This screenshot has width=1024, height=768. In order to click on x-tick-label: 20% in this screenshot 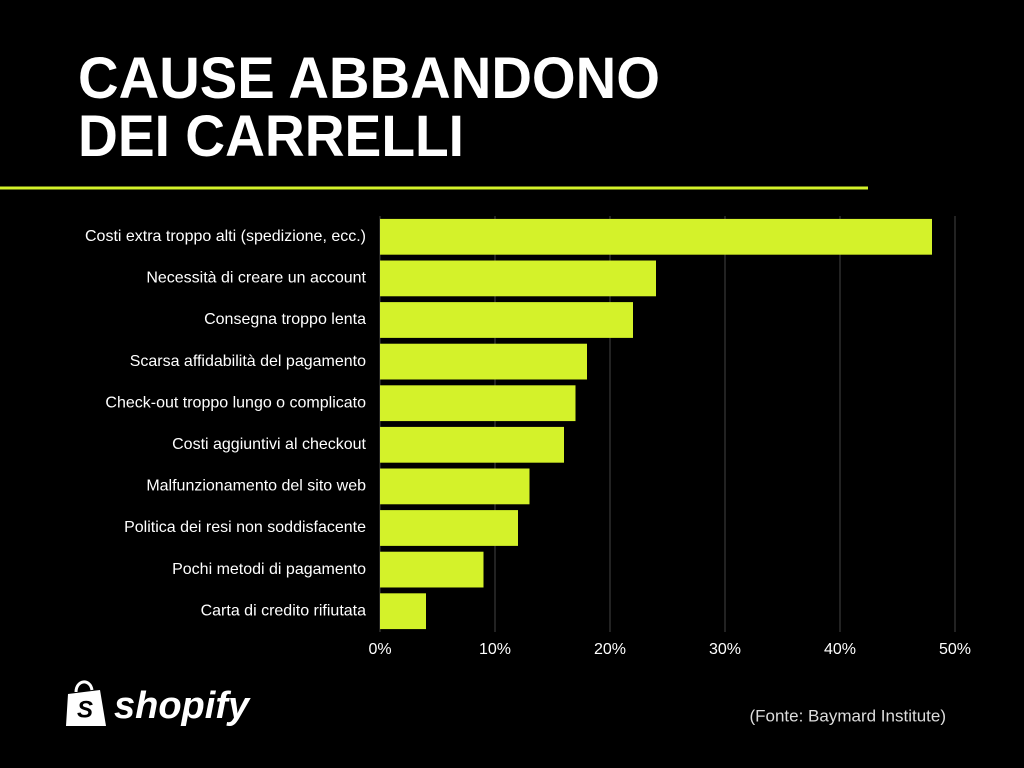, I will do `click(610, 649)`.